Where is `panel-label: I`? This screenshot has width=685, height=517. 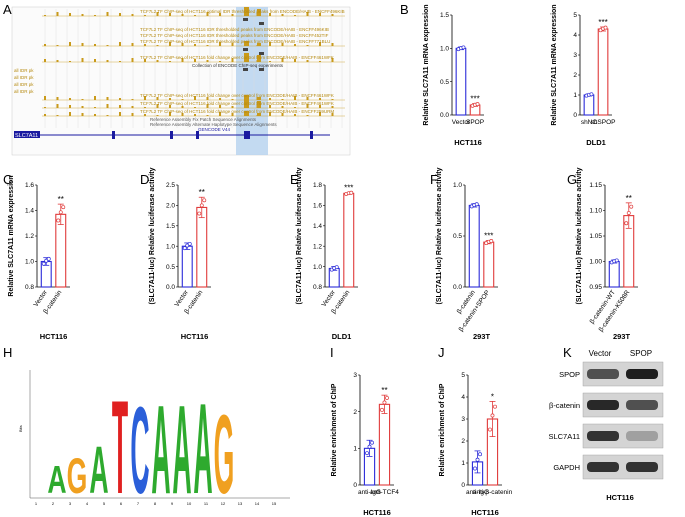 panel-label: I is located at coordinates (332, 352).